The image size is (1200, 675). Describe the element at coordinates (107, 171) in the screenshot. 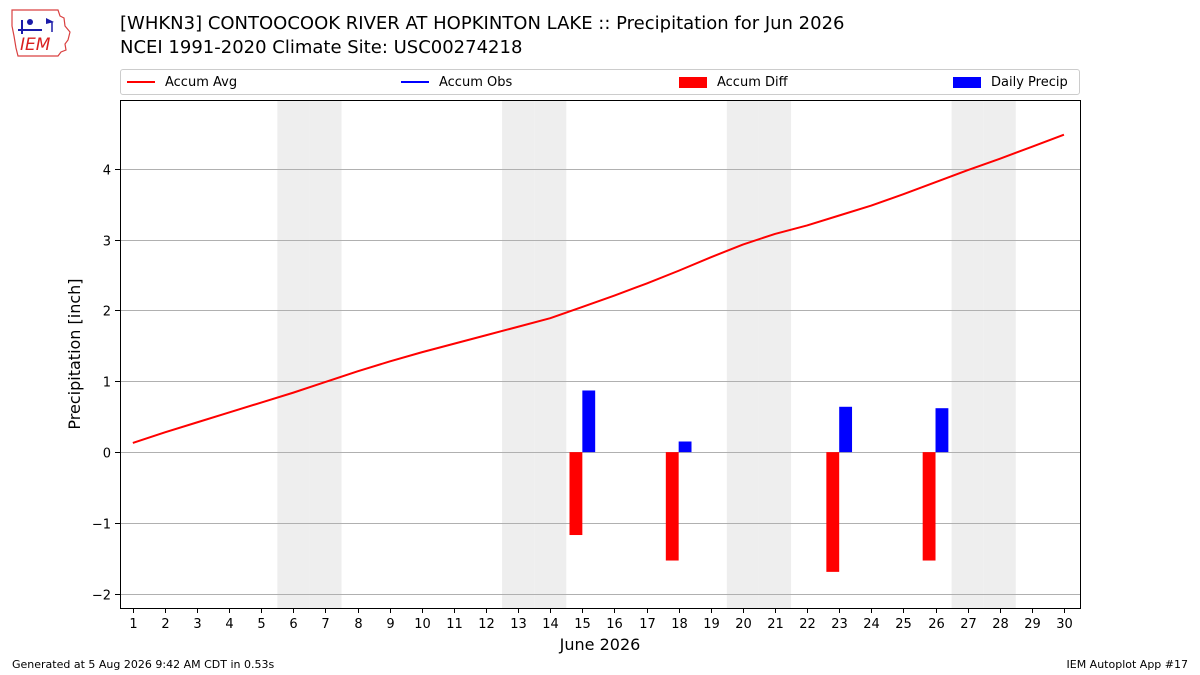

I see `y-tick-label: 4` at that location.